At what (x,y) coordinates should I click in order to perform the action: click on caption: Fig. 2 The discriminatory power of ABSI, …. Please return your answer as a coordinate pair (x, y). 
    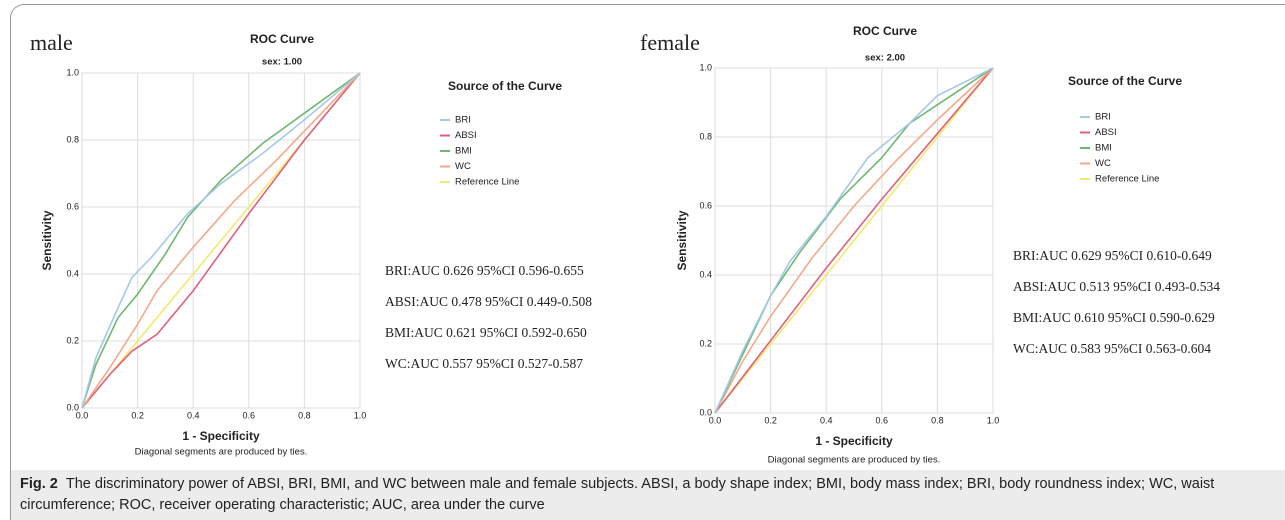
    Looking at the image, I should click on (647, 495).